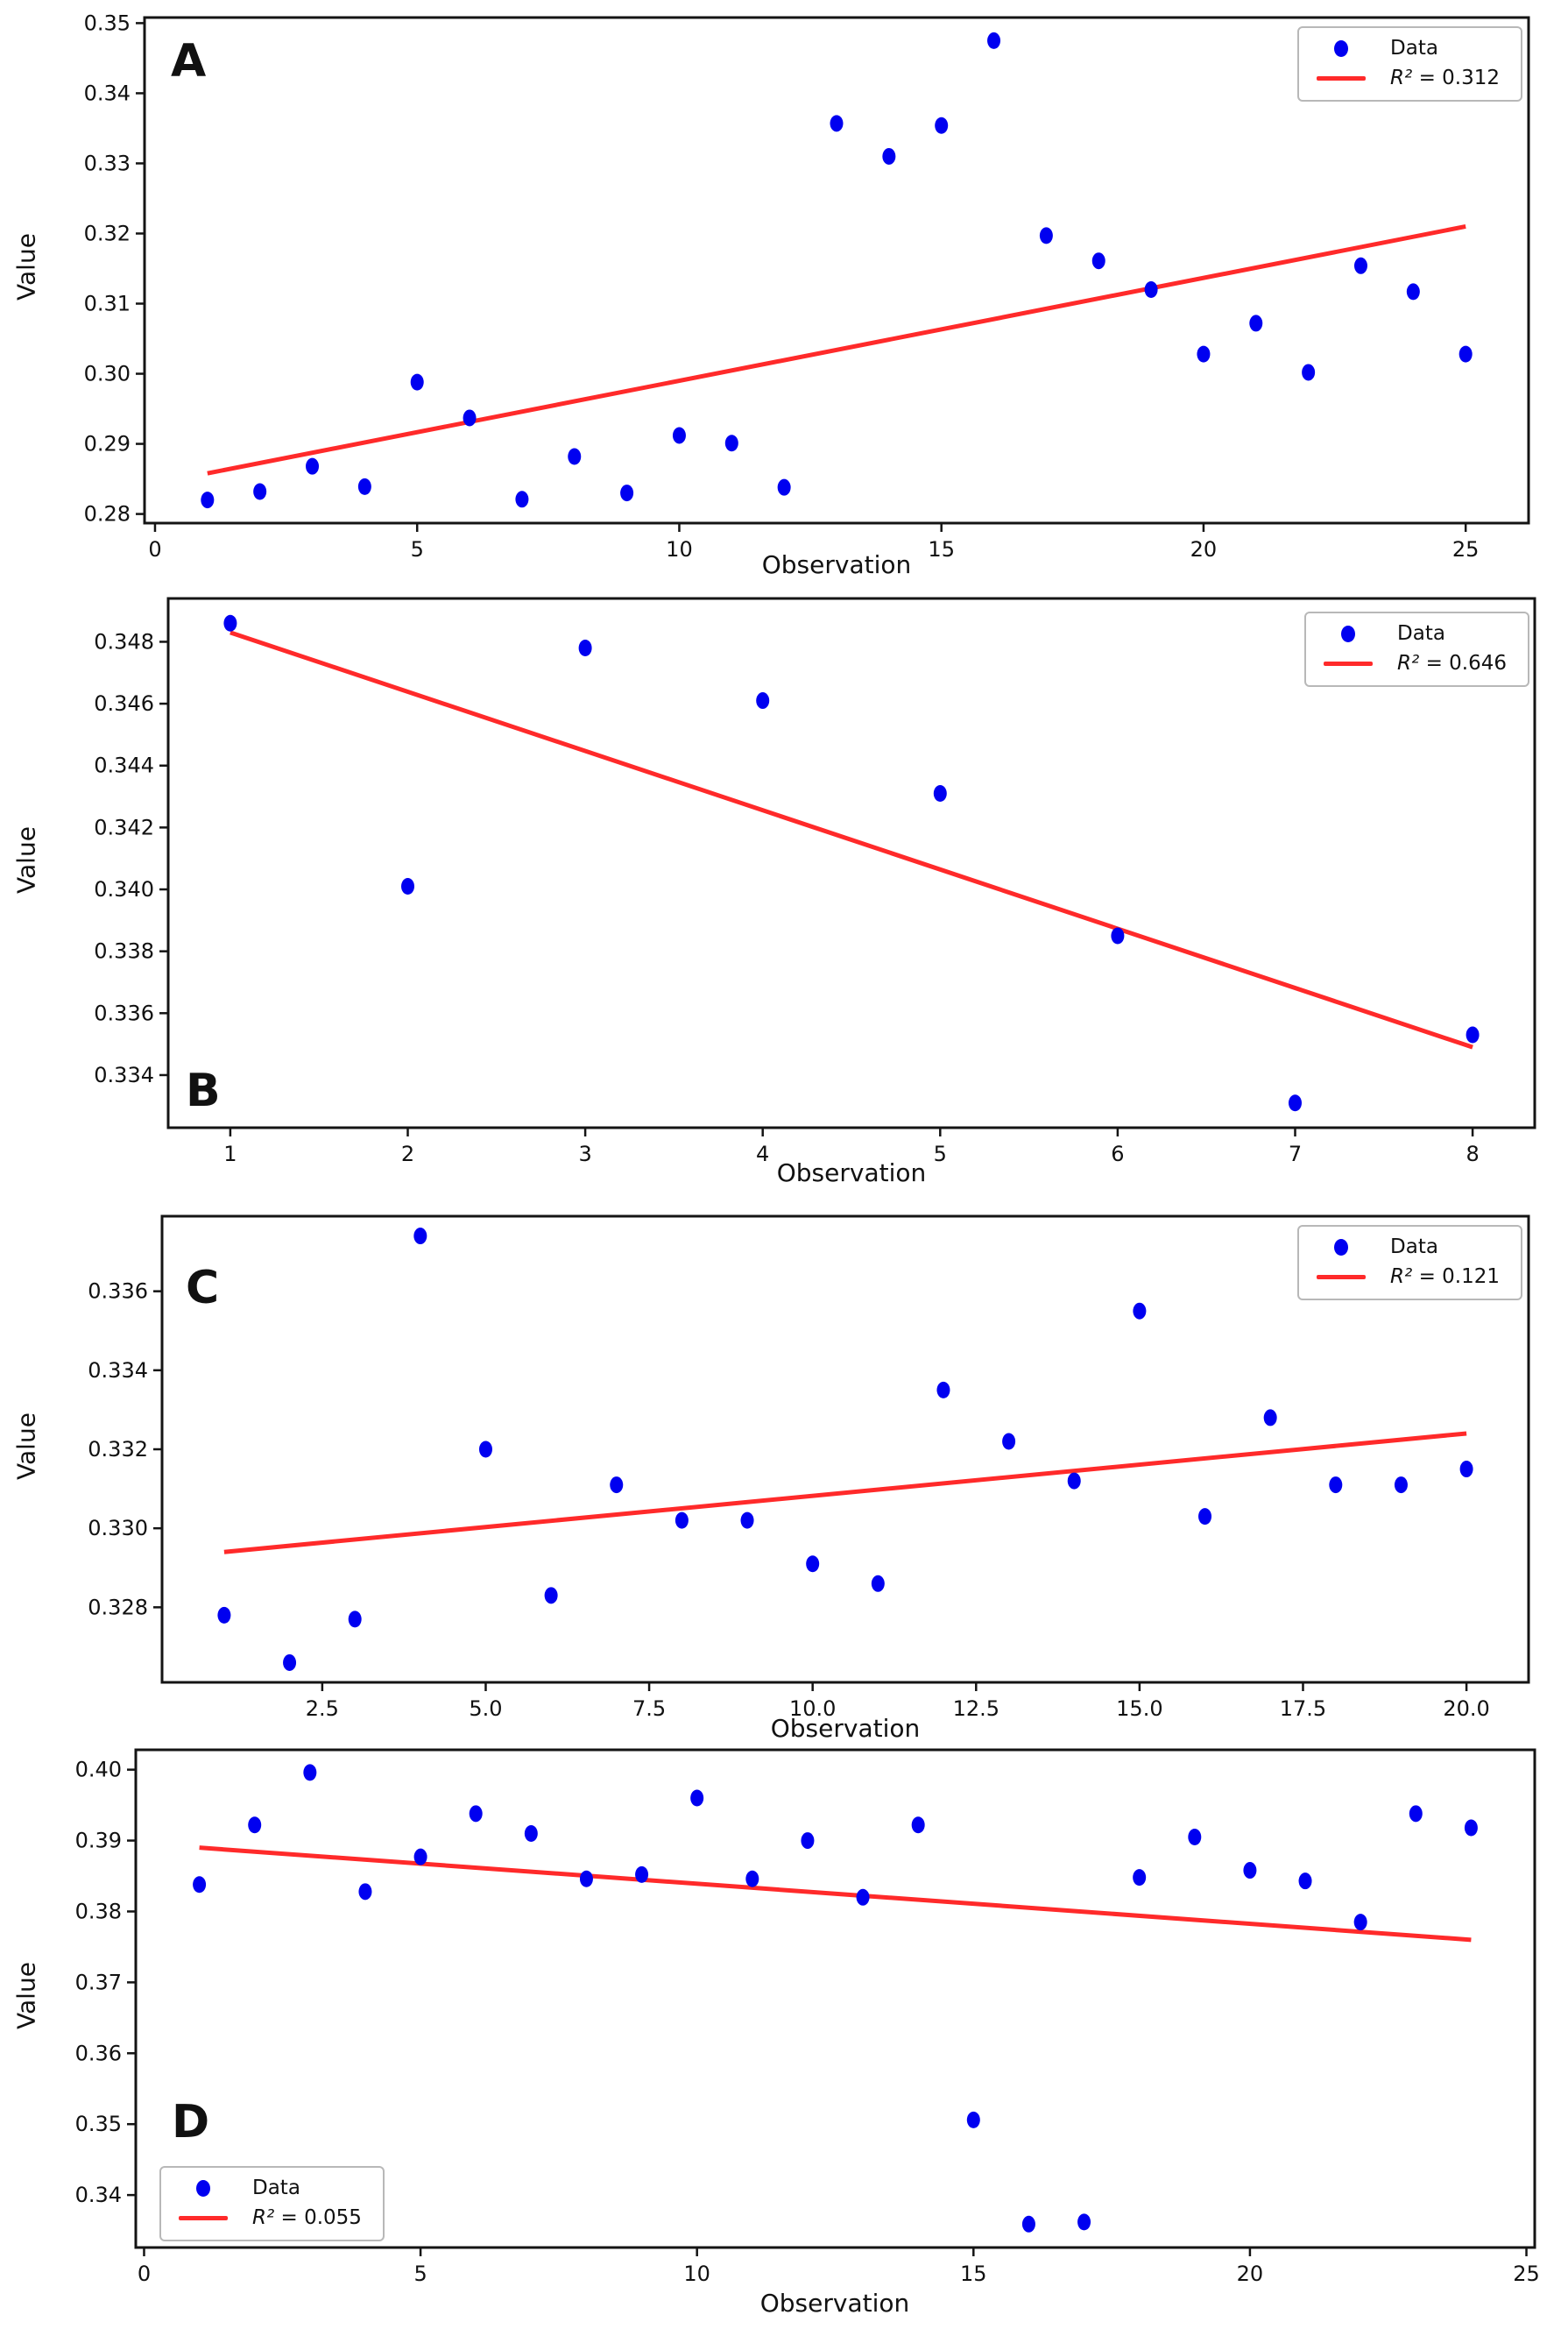  Describe the element at coordinates (485, 1708) in the screenshot. I see `svg-text: 5.0` at that location.